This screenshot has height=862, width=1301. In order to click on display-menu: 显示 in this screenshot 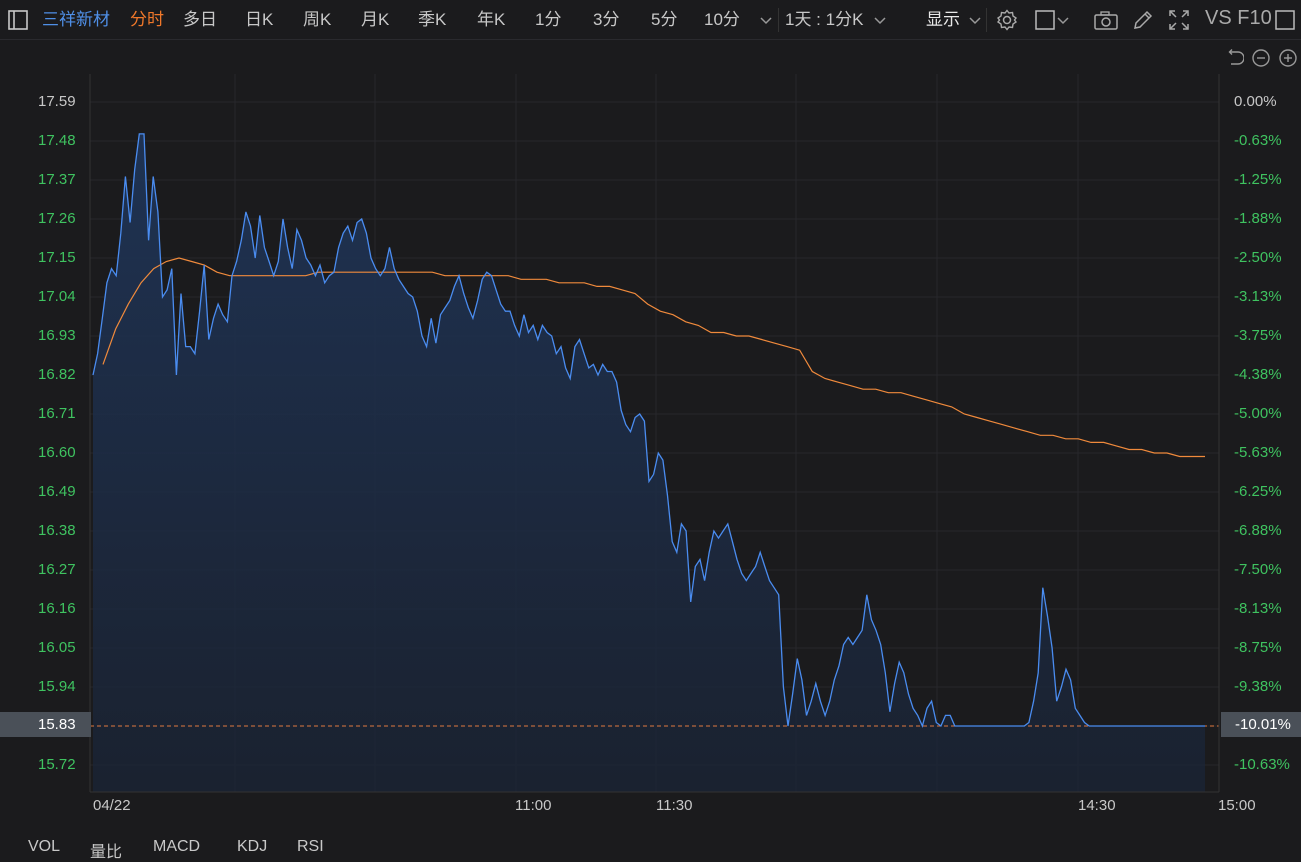, I will do `click(943, 19)`.